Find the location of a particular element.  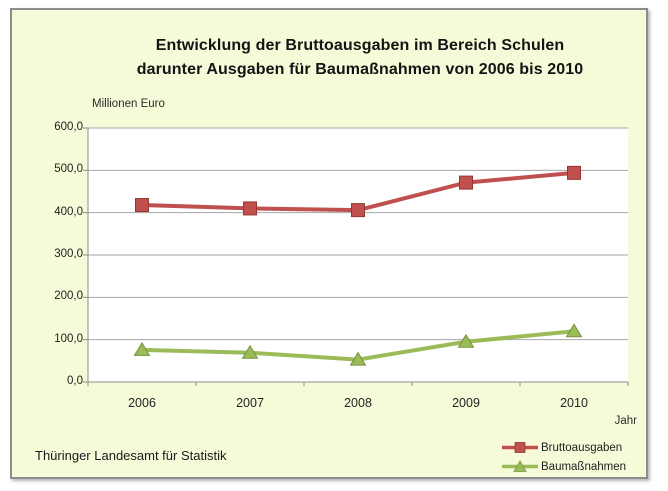

data-point-Bruttoausgaben-2006 is located at coordinates (142, 205).